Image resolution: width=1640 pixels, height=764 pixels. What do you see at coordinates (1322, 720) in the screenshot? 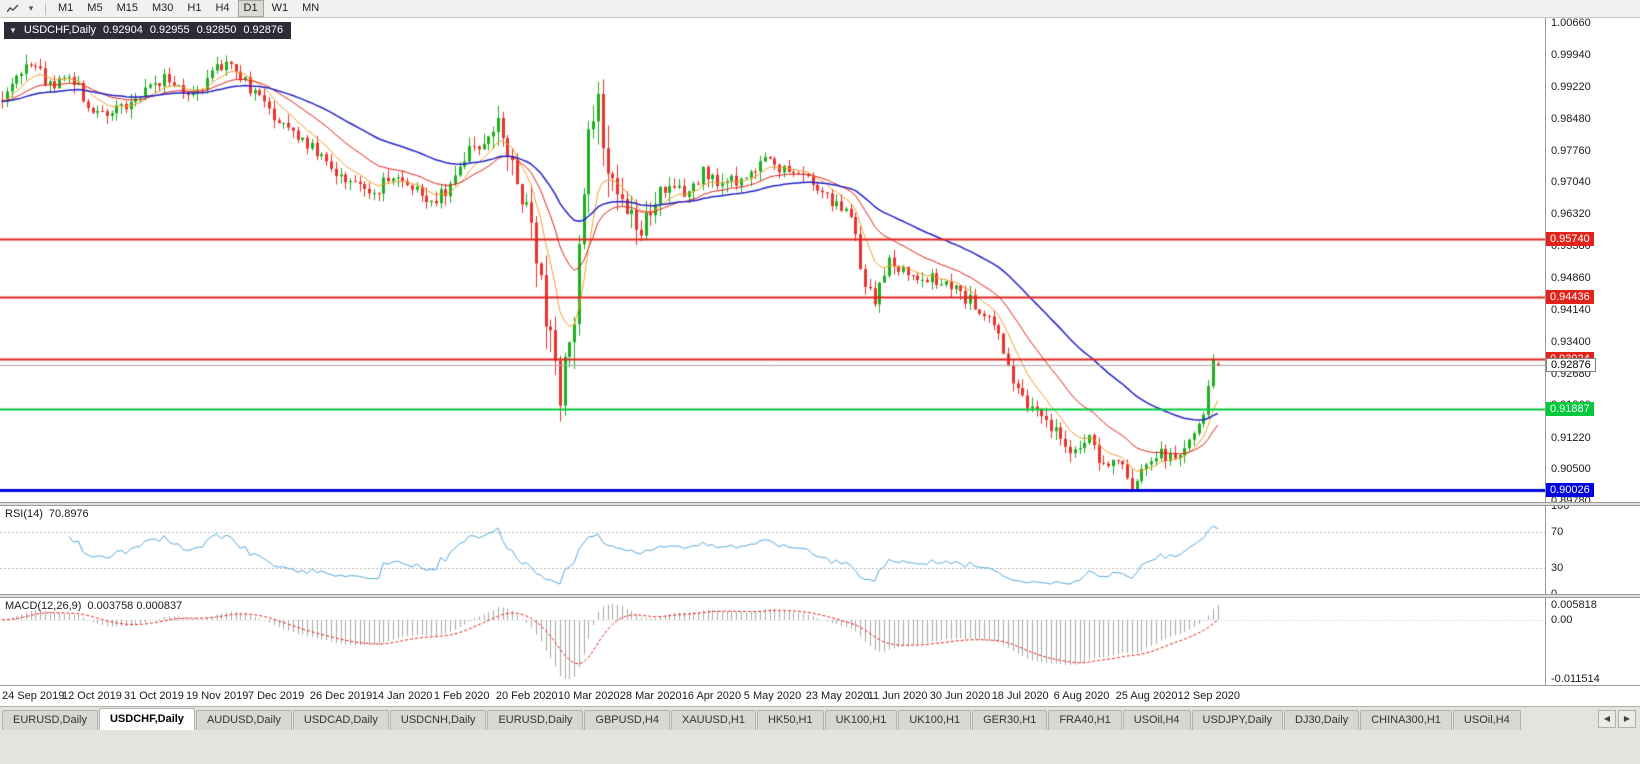
I see `chart-tab: DJ30,Daily` at bounding box center [1322, 720].